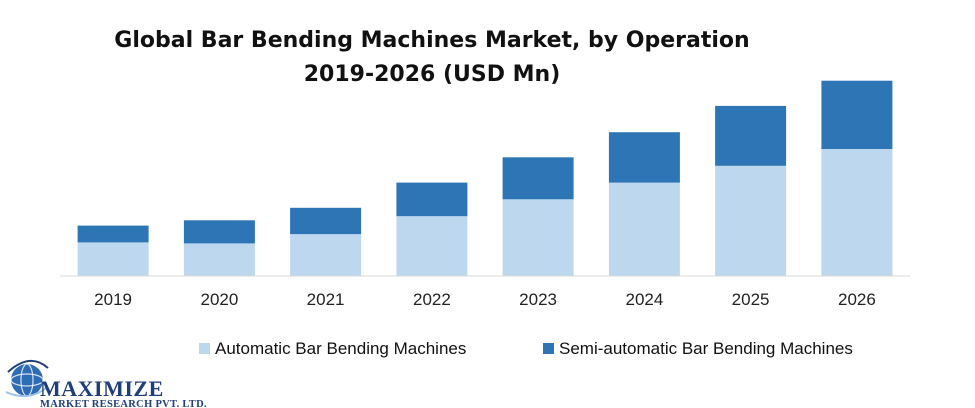  Describe the element at coordinates (751, 135) in the screenshot. I see `bar-semi-automatic-2025` at that location.